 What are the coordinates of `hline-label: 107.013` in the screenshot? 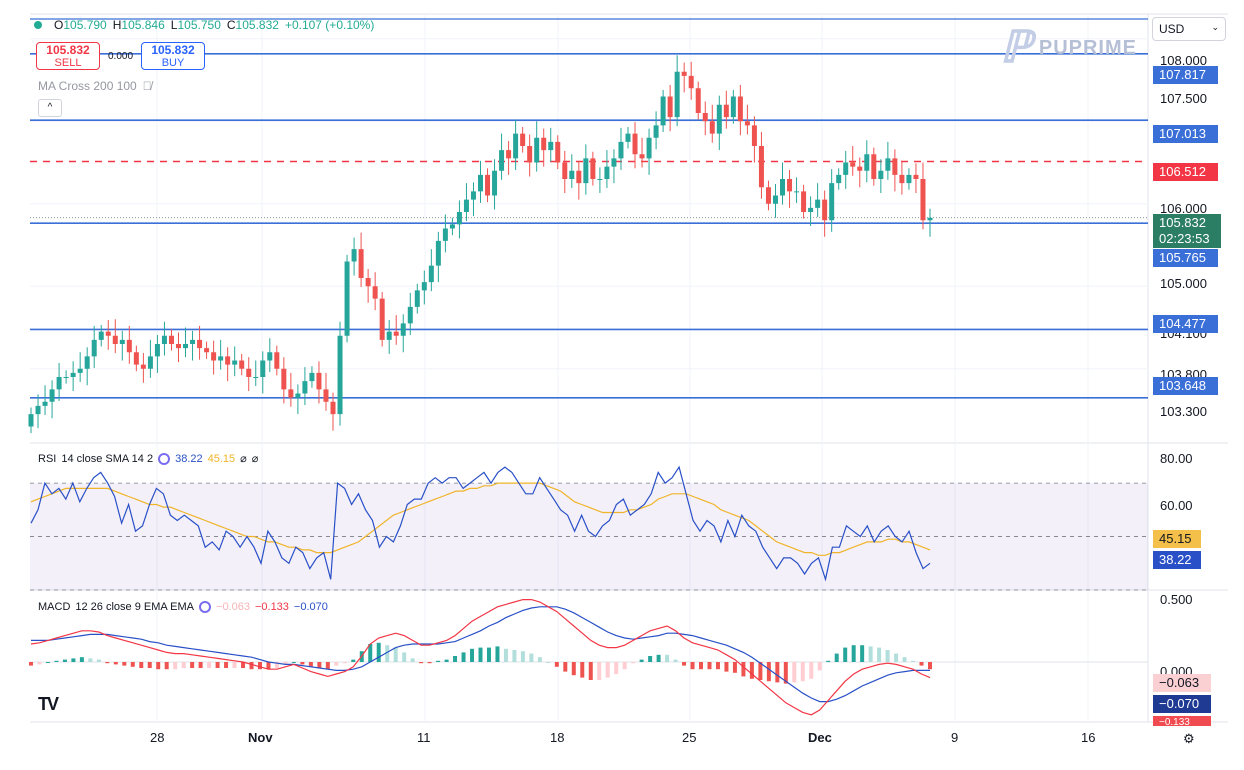 It's located at (1185, 134).